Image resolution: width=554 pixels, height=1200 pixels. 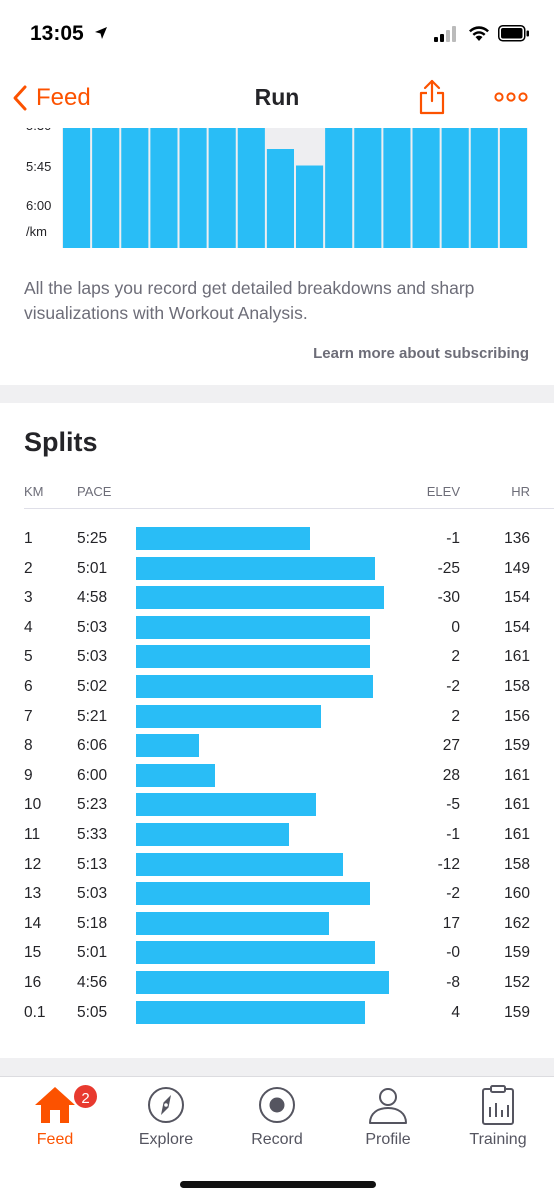 I want to click on split-elev: -25, so click(x=448, y=568).